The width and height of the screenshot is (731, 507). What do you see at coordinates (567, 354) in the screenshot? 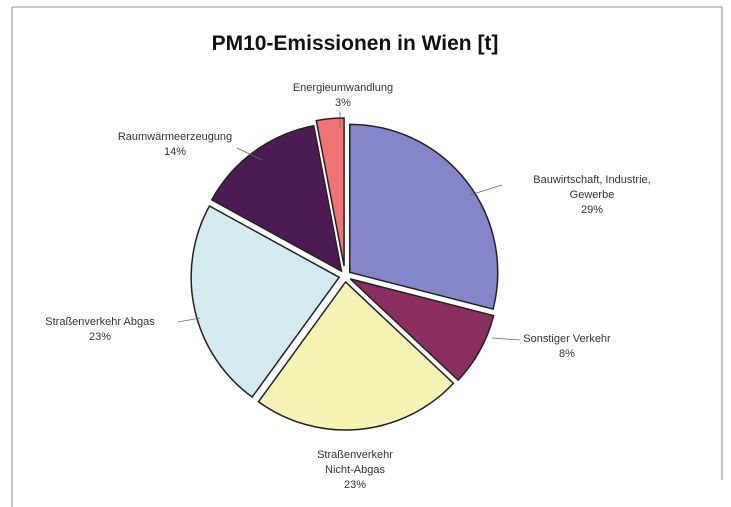
I see `value-label: 8%` at bounding box center [567, 354].